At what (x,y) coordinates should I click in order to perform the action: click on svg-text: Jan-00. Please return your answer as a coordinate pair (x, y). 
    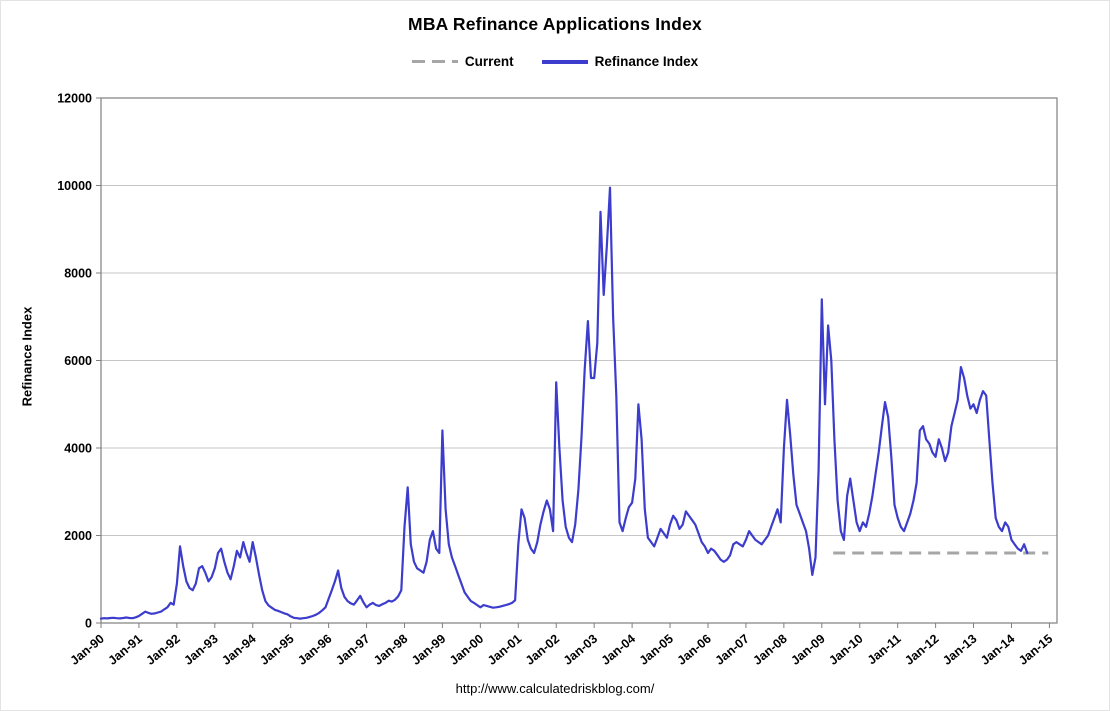
    Looking at the image, I should click on (466, 650).